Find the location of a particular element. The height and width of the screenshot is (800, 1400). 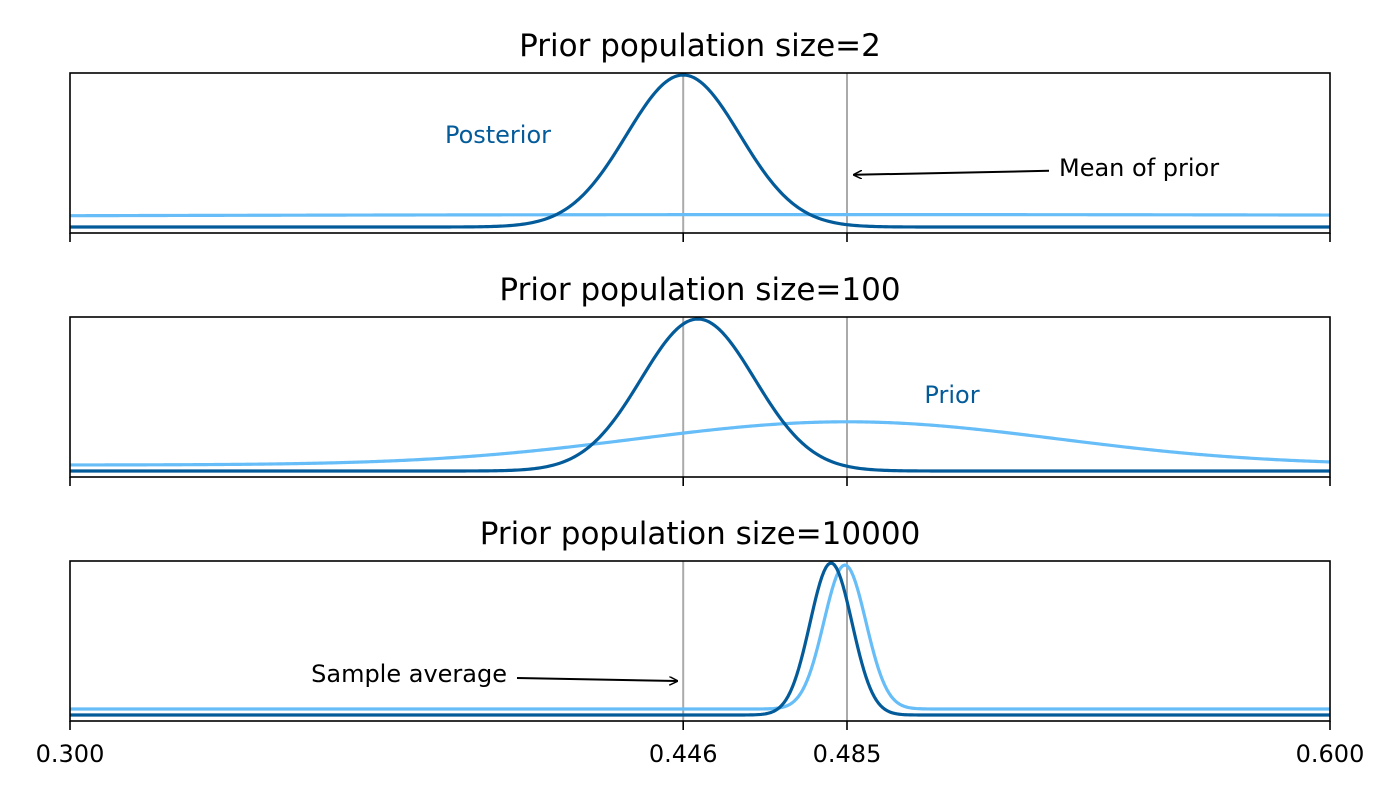

annotation-sample-average: Sample average is located at coordinates (409, 674).